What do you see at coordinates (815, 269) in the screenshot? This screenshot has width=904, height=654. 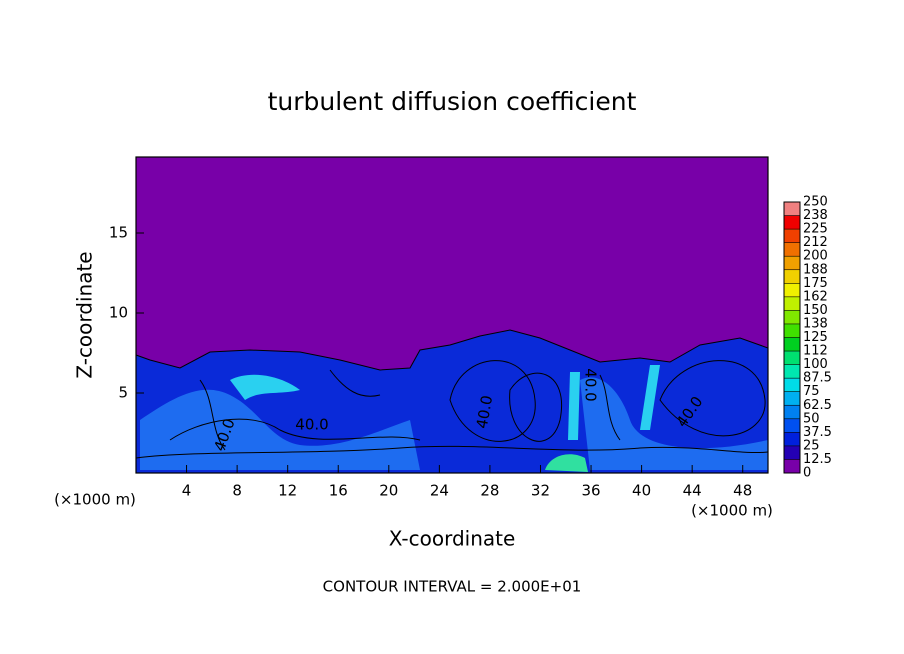 I see `colorbar-tick-label: 188` at bounding box center [815, 269].